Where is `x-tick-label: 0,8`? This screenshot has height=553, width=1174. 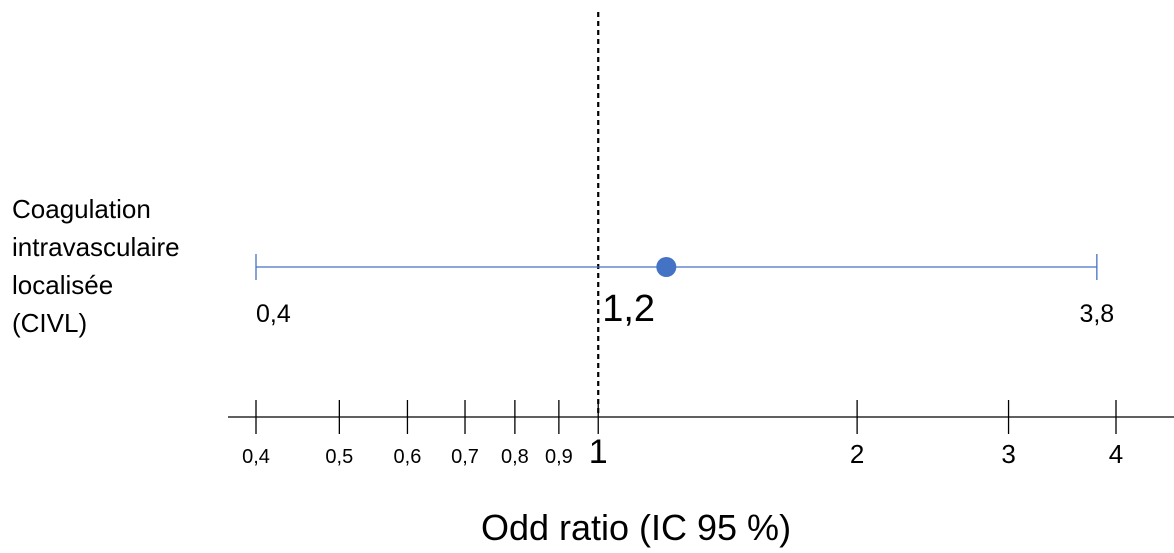
x-tick-label: 0,8 is located at coordinates (515, 457).